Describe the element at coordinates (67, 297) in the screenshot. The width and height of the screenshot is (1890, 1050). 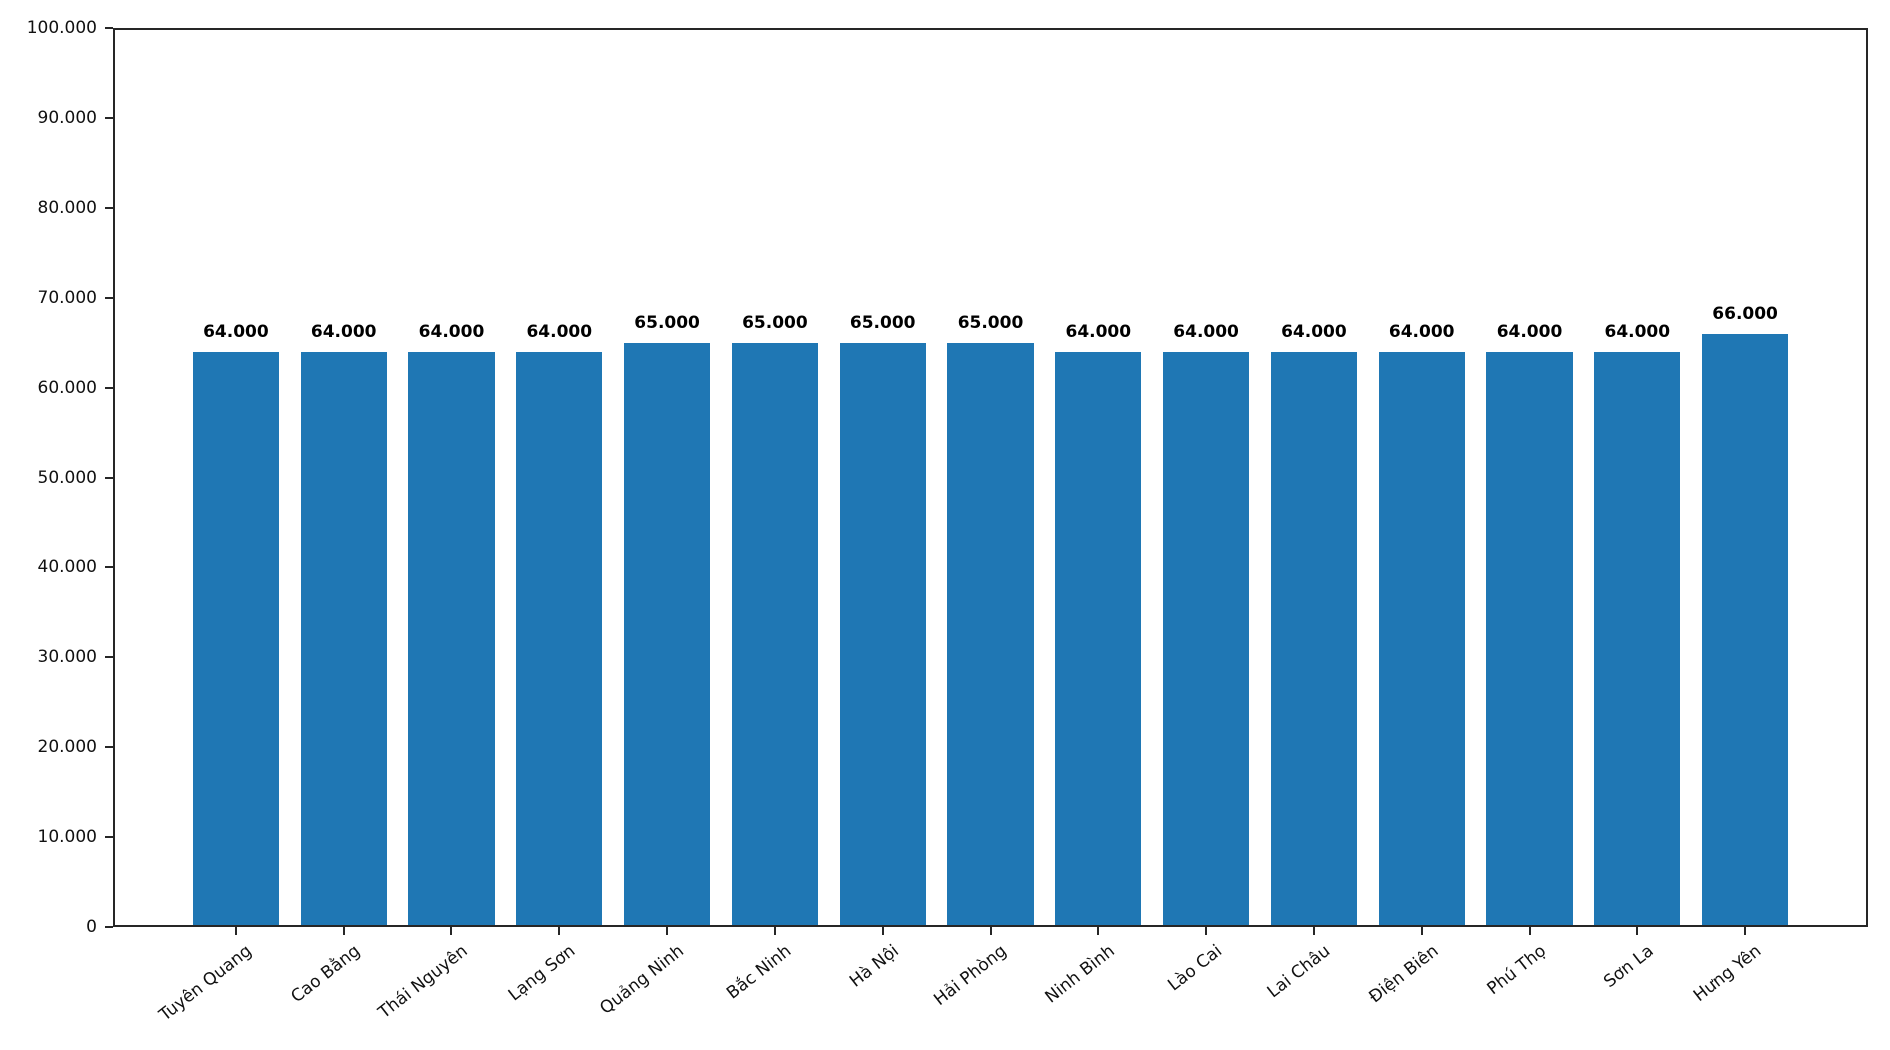
I see `y-tick-label: 70.000` at that location.